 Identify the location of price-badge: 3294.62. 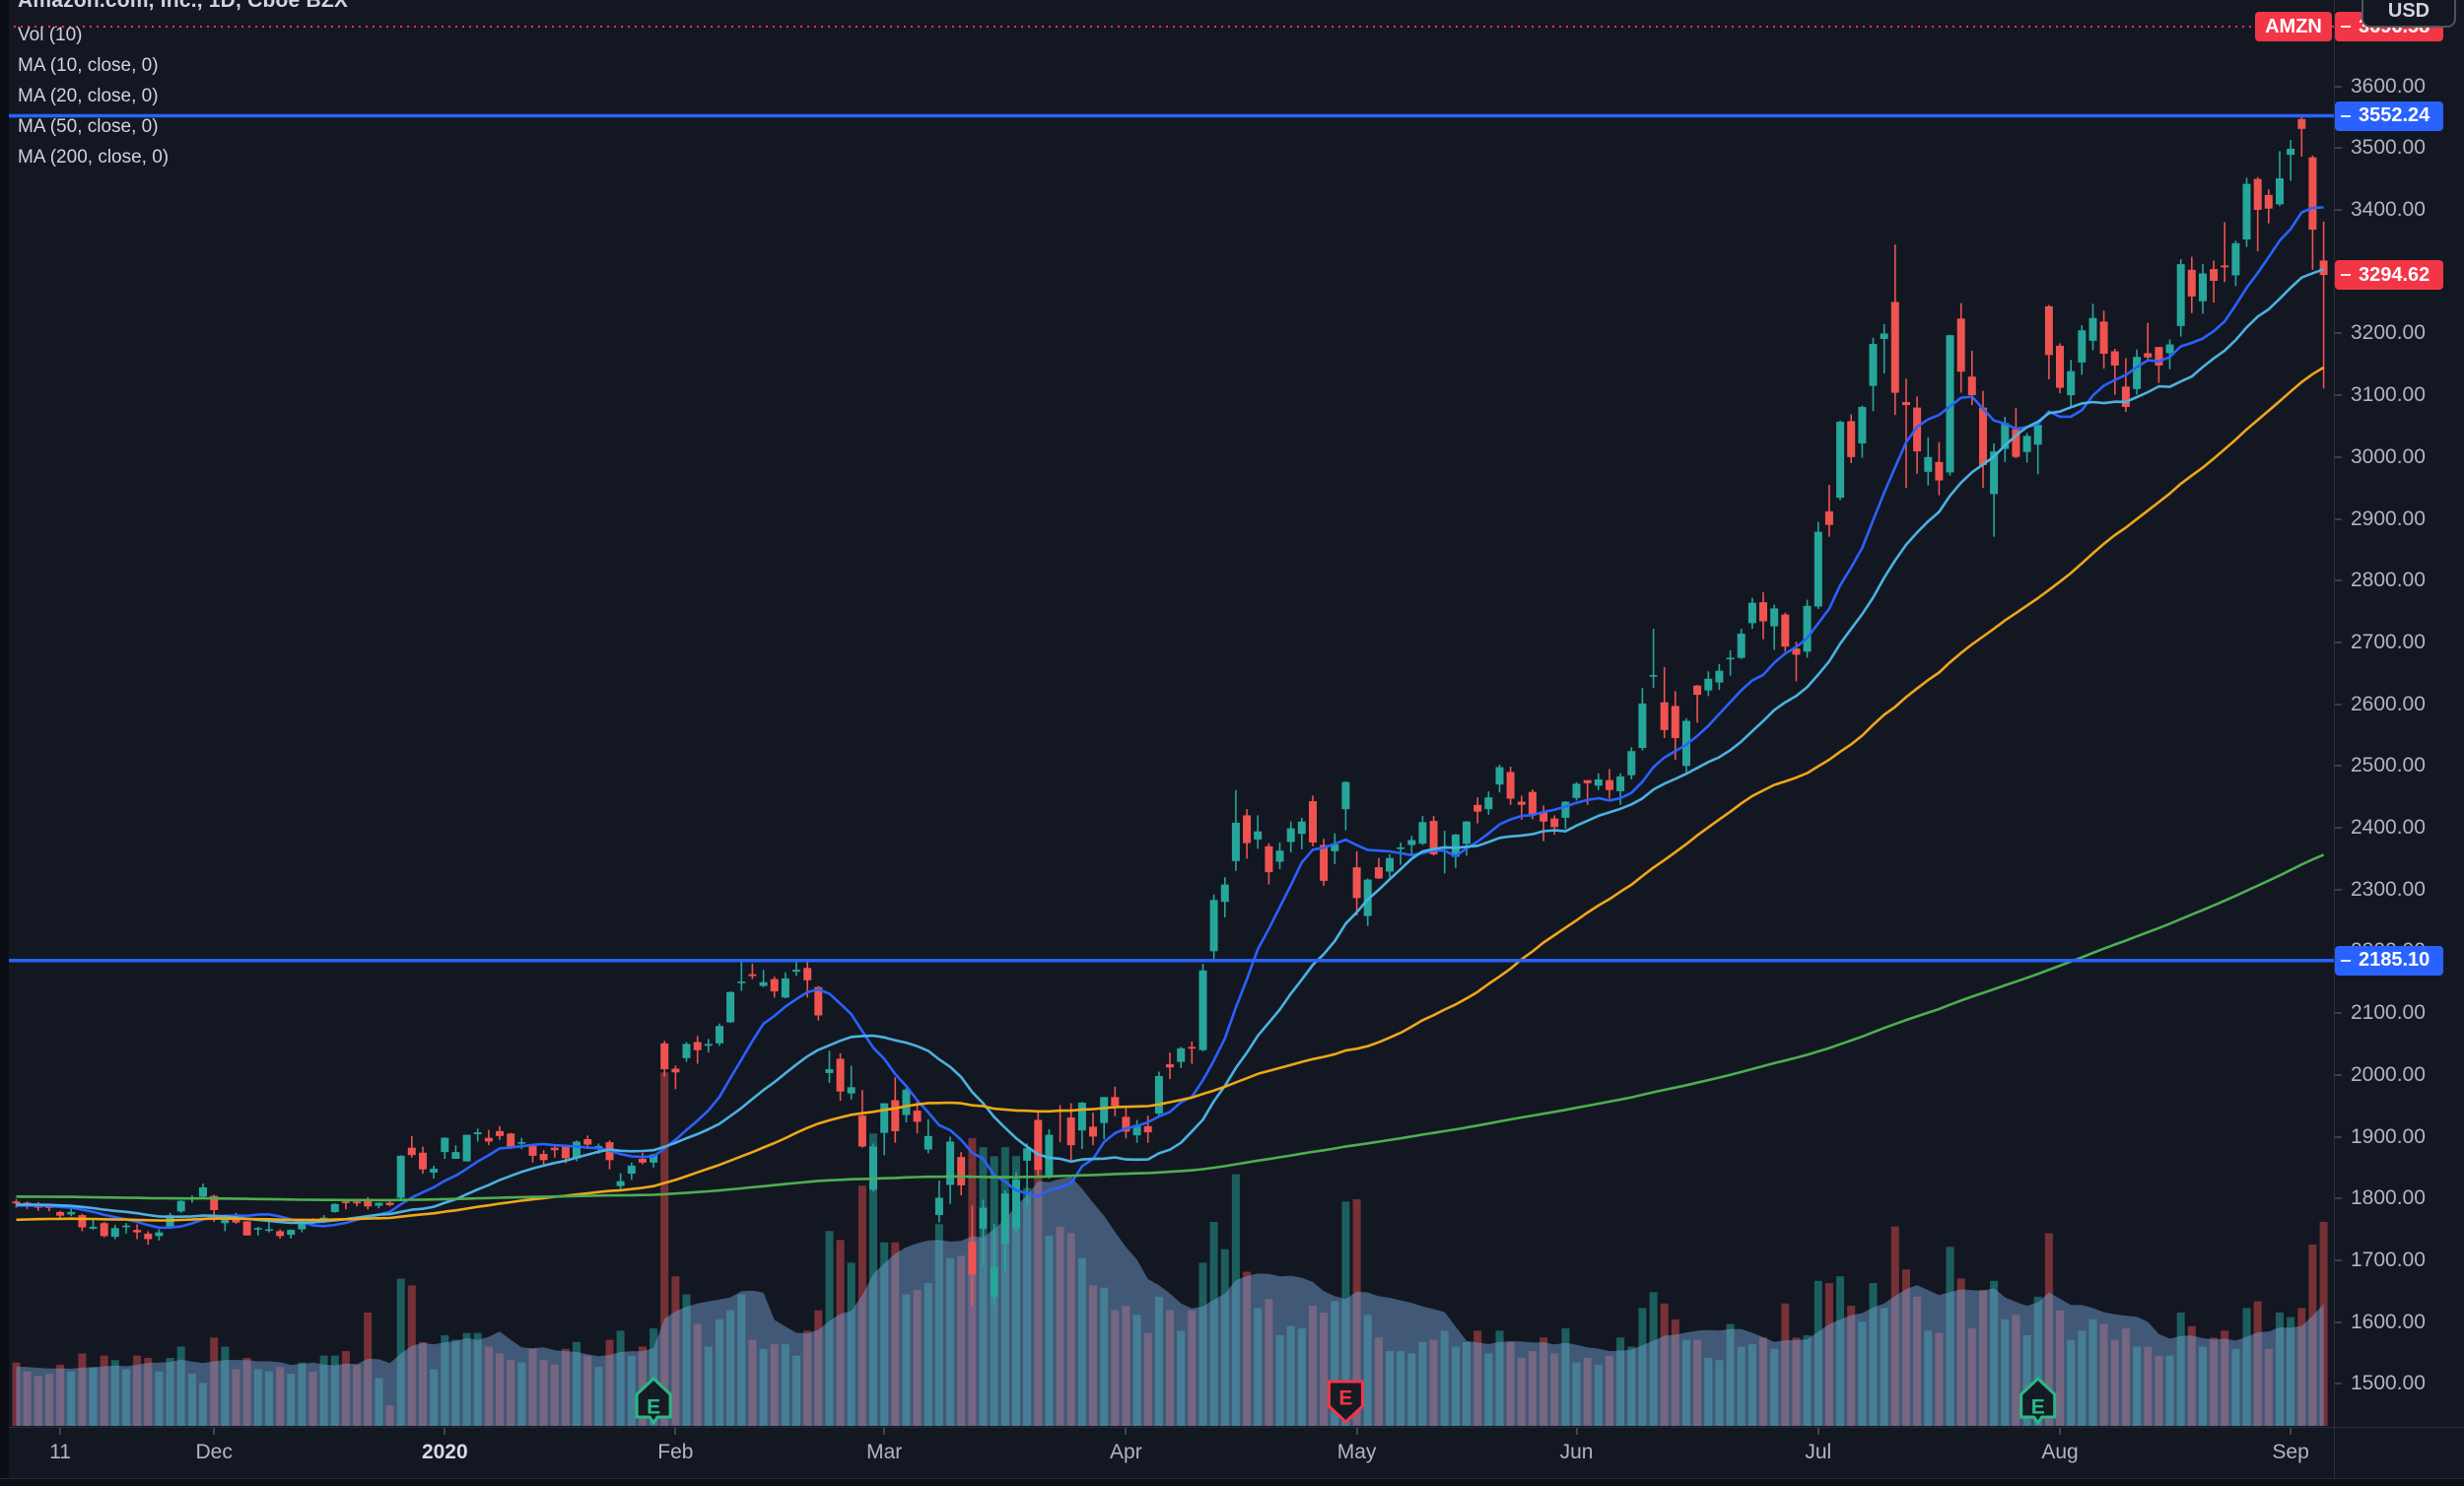
(2389, 275).